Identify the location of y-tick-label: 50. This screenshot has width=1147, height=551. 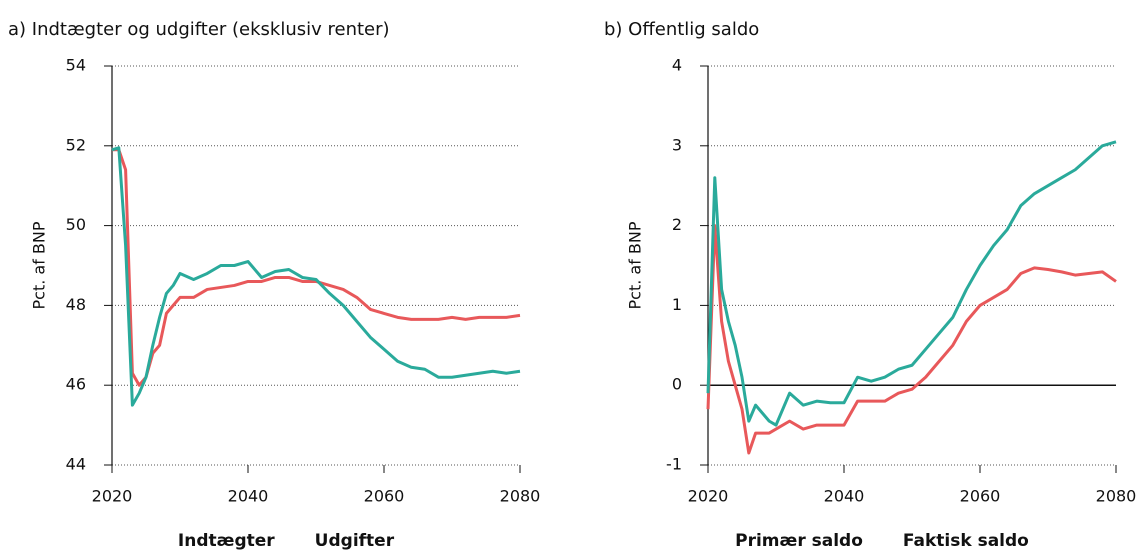
(76, 224).